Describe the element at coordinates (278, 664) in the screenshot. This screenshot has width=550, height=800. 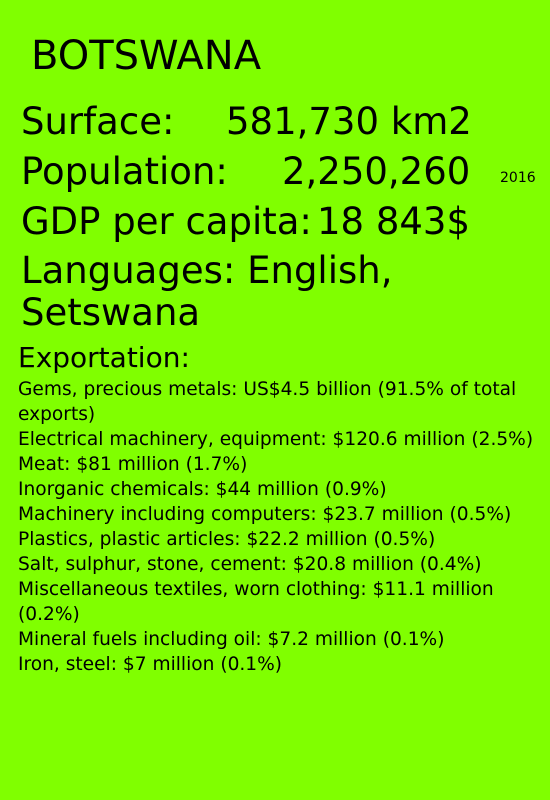
I see `export-item: Iron, steel: $7 million (0.1%)` at that location.